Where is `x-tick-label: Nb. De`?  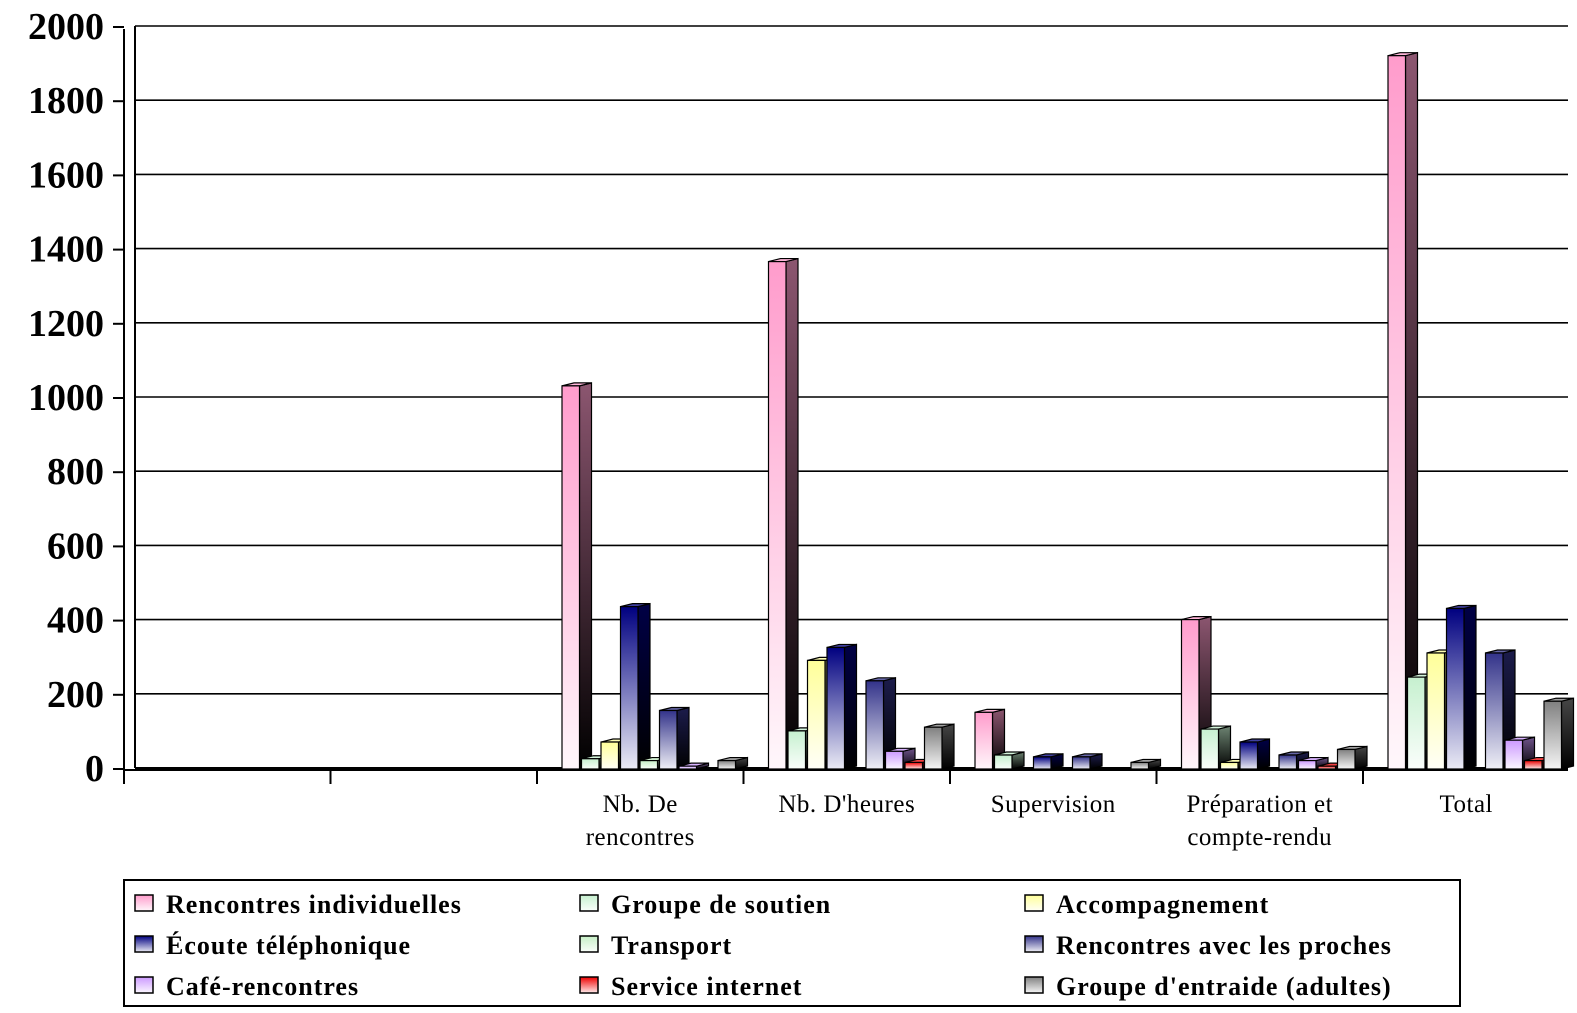
x-tick-label: Nb. De is located at coordinates (640, 804).